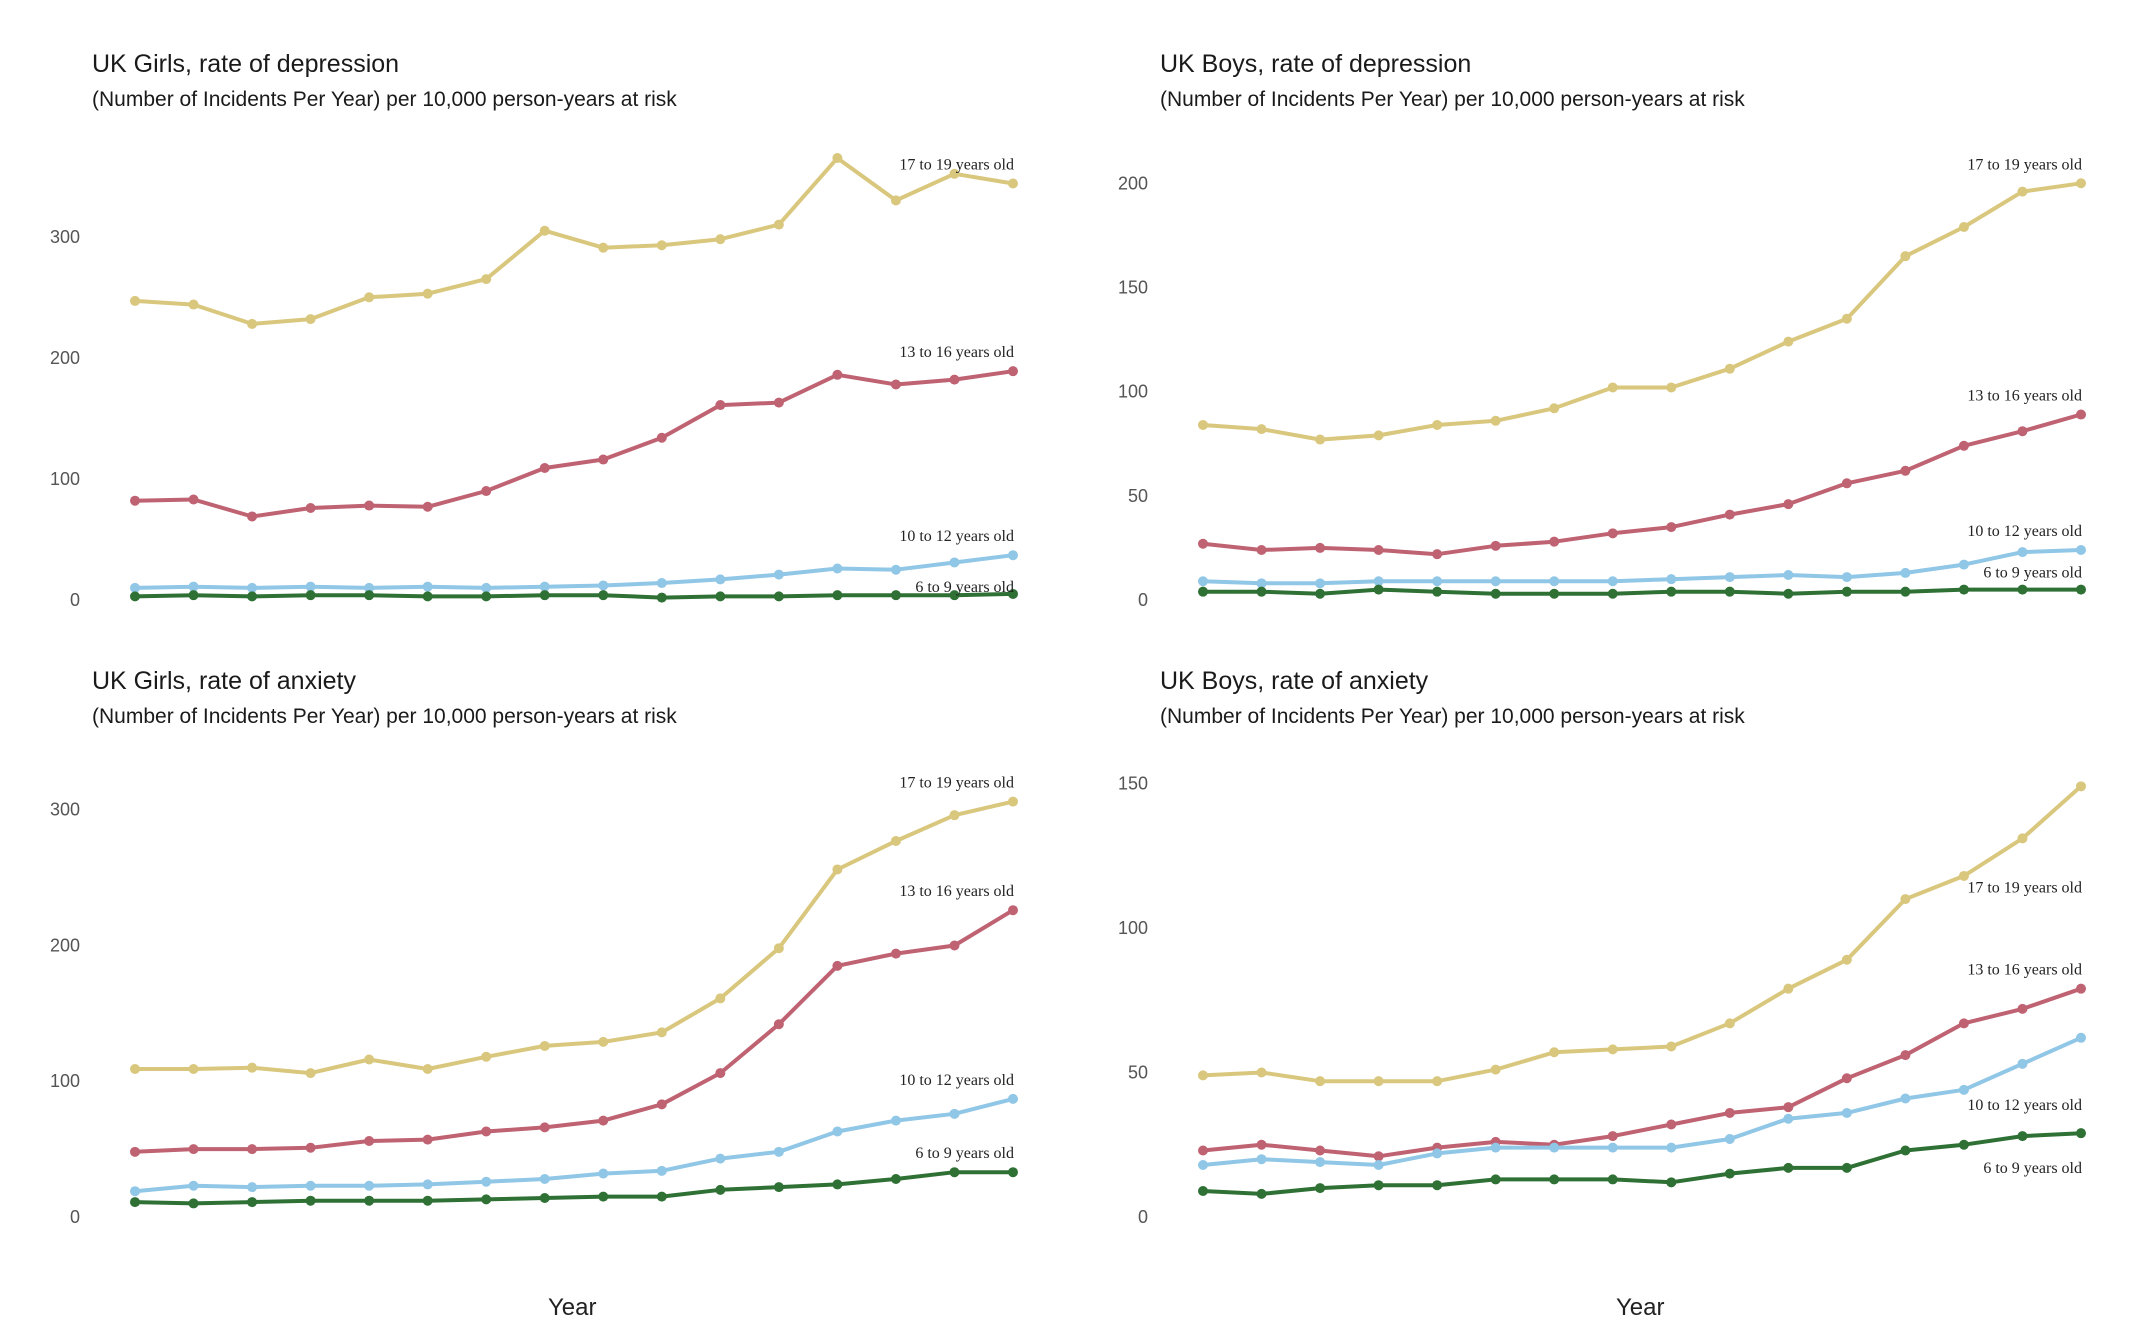  What do you see at coordinates (1642, 591) in the screenshot?
I see `series-line-6-to-9-years-old` at bounding box center [1642, 591].